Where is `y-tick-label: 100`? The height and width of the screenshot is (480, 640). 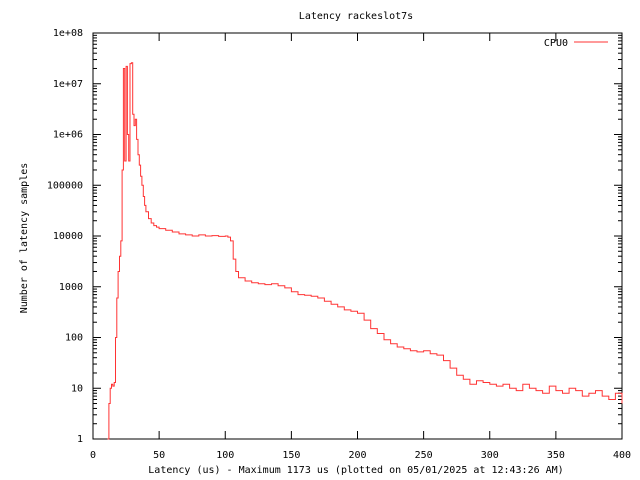 y-tick-label: 100 is located at coordinates (74, 338).